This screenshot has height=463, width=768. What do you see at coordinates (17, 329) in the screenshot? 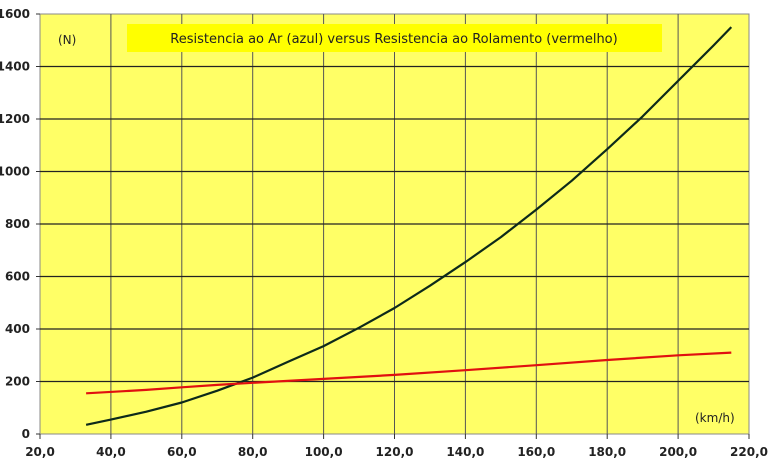
I see `y-tick-label: 400` at bounding box center [17, 329].